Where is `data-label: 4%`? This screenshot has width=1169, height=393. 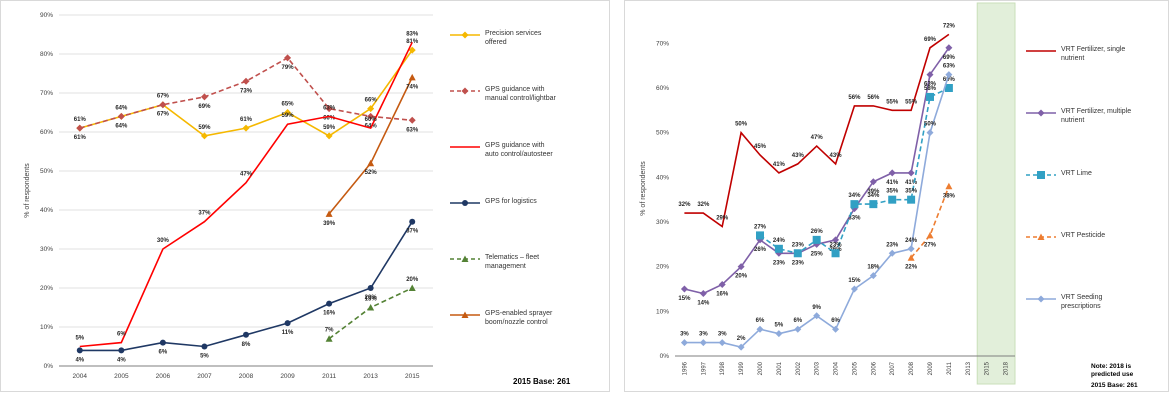
data-label: 4% is located at coordinates (121, 360).